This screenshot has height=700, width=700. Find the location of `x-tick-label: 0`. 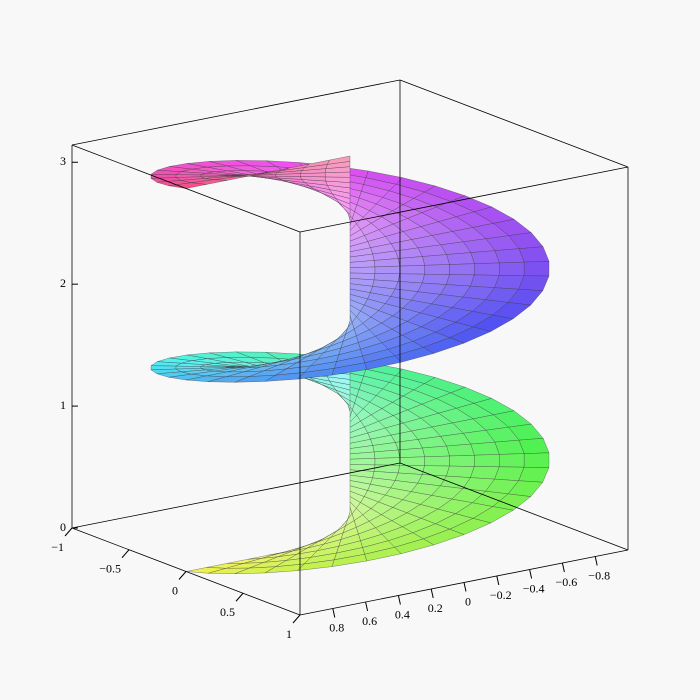

x-tick-label: 0 is located at coordinates (175, 590).